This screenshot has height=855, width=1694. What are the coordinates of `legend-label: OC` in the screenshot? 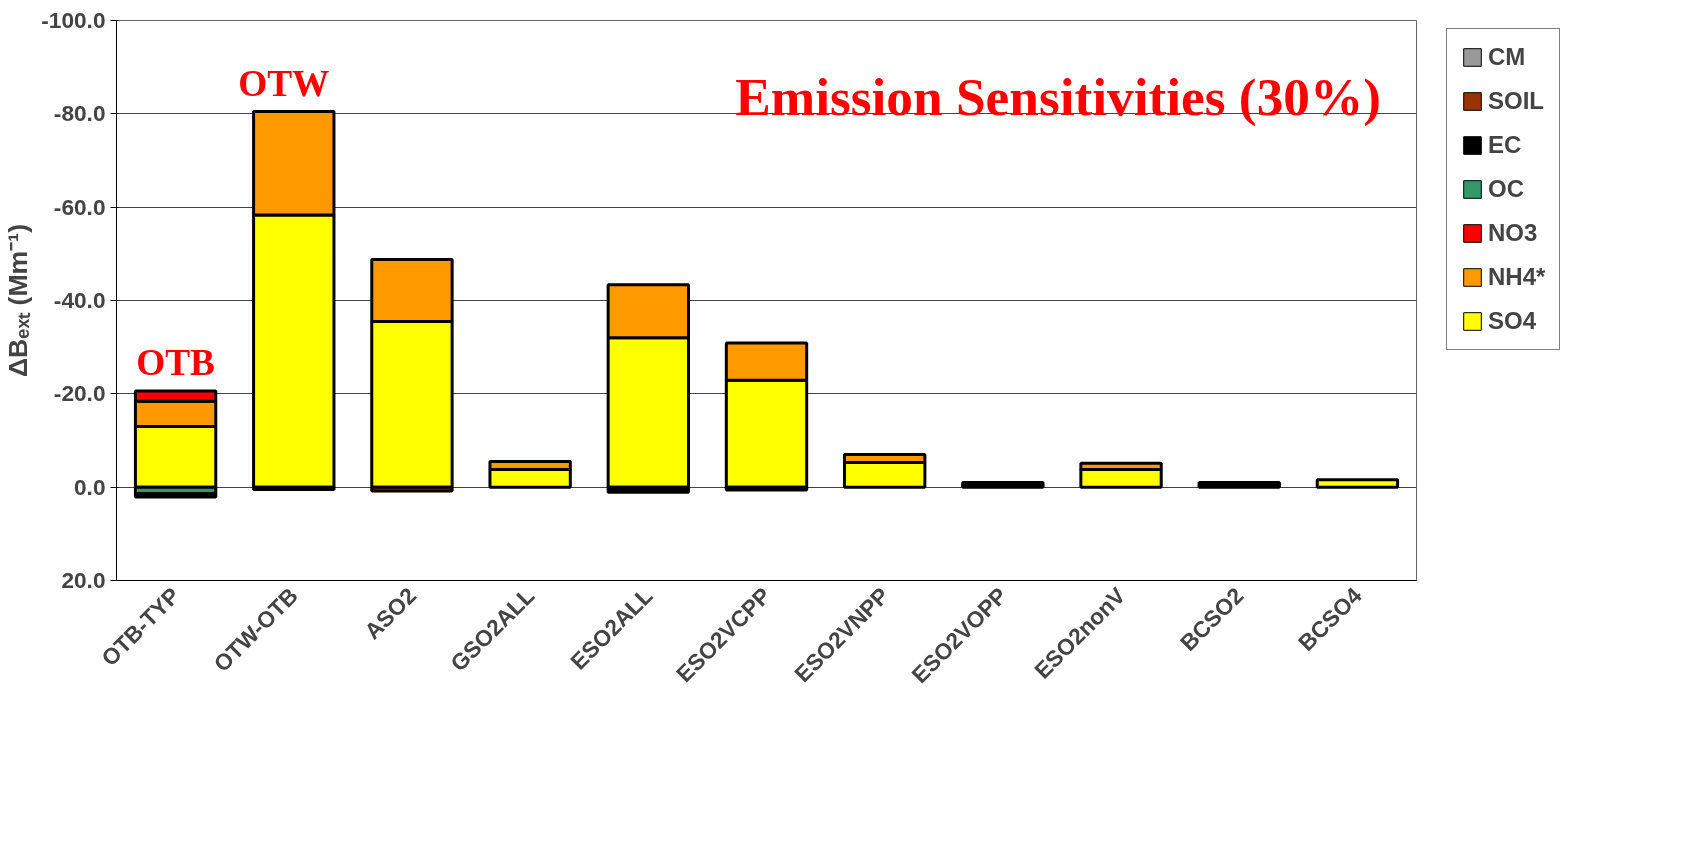 It's located at (1506, 189).